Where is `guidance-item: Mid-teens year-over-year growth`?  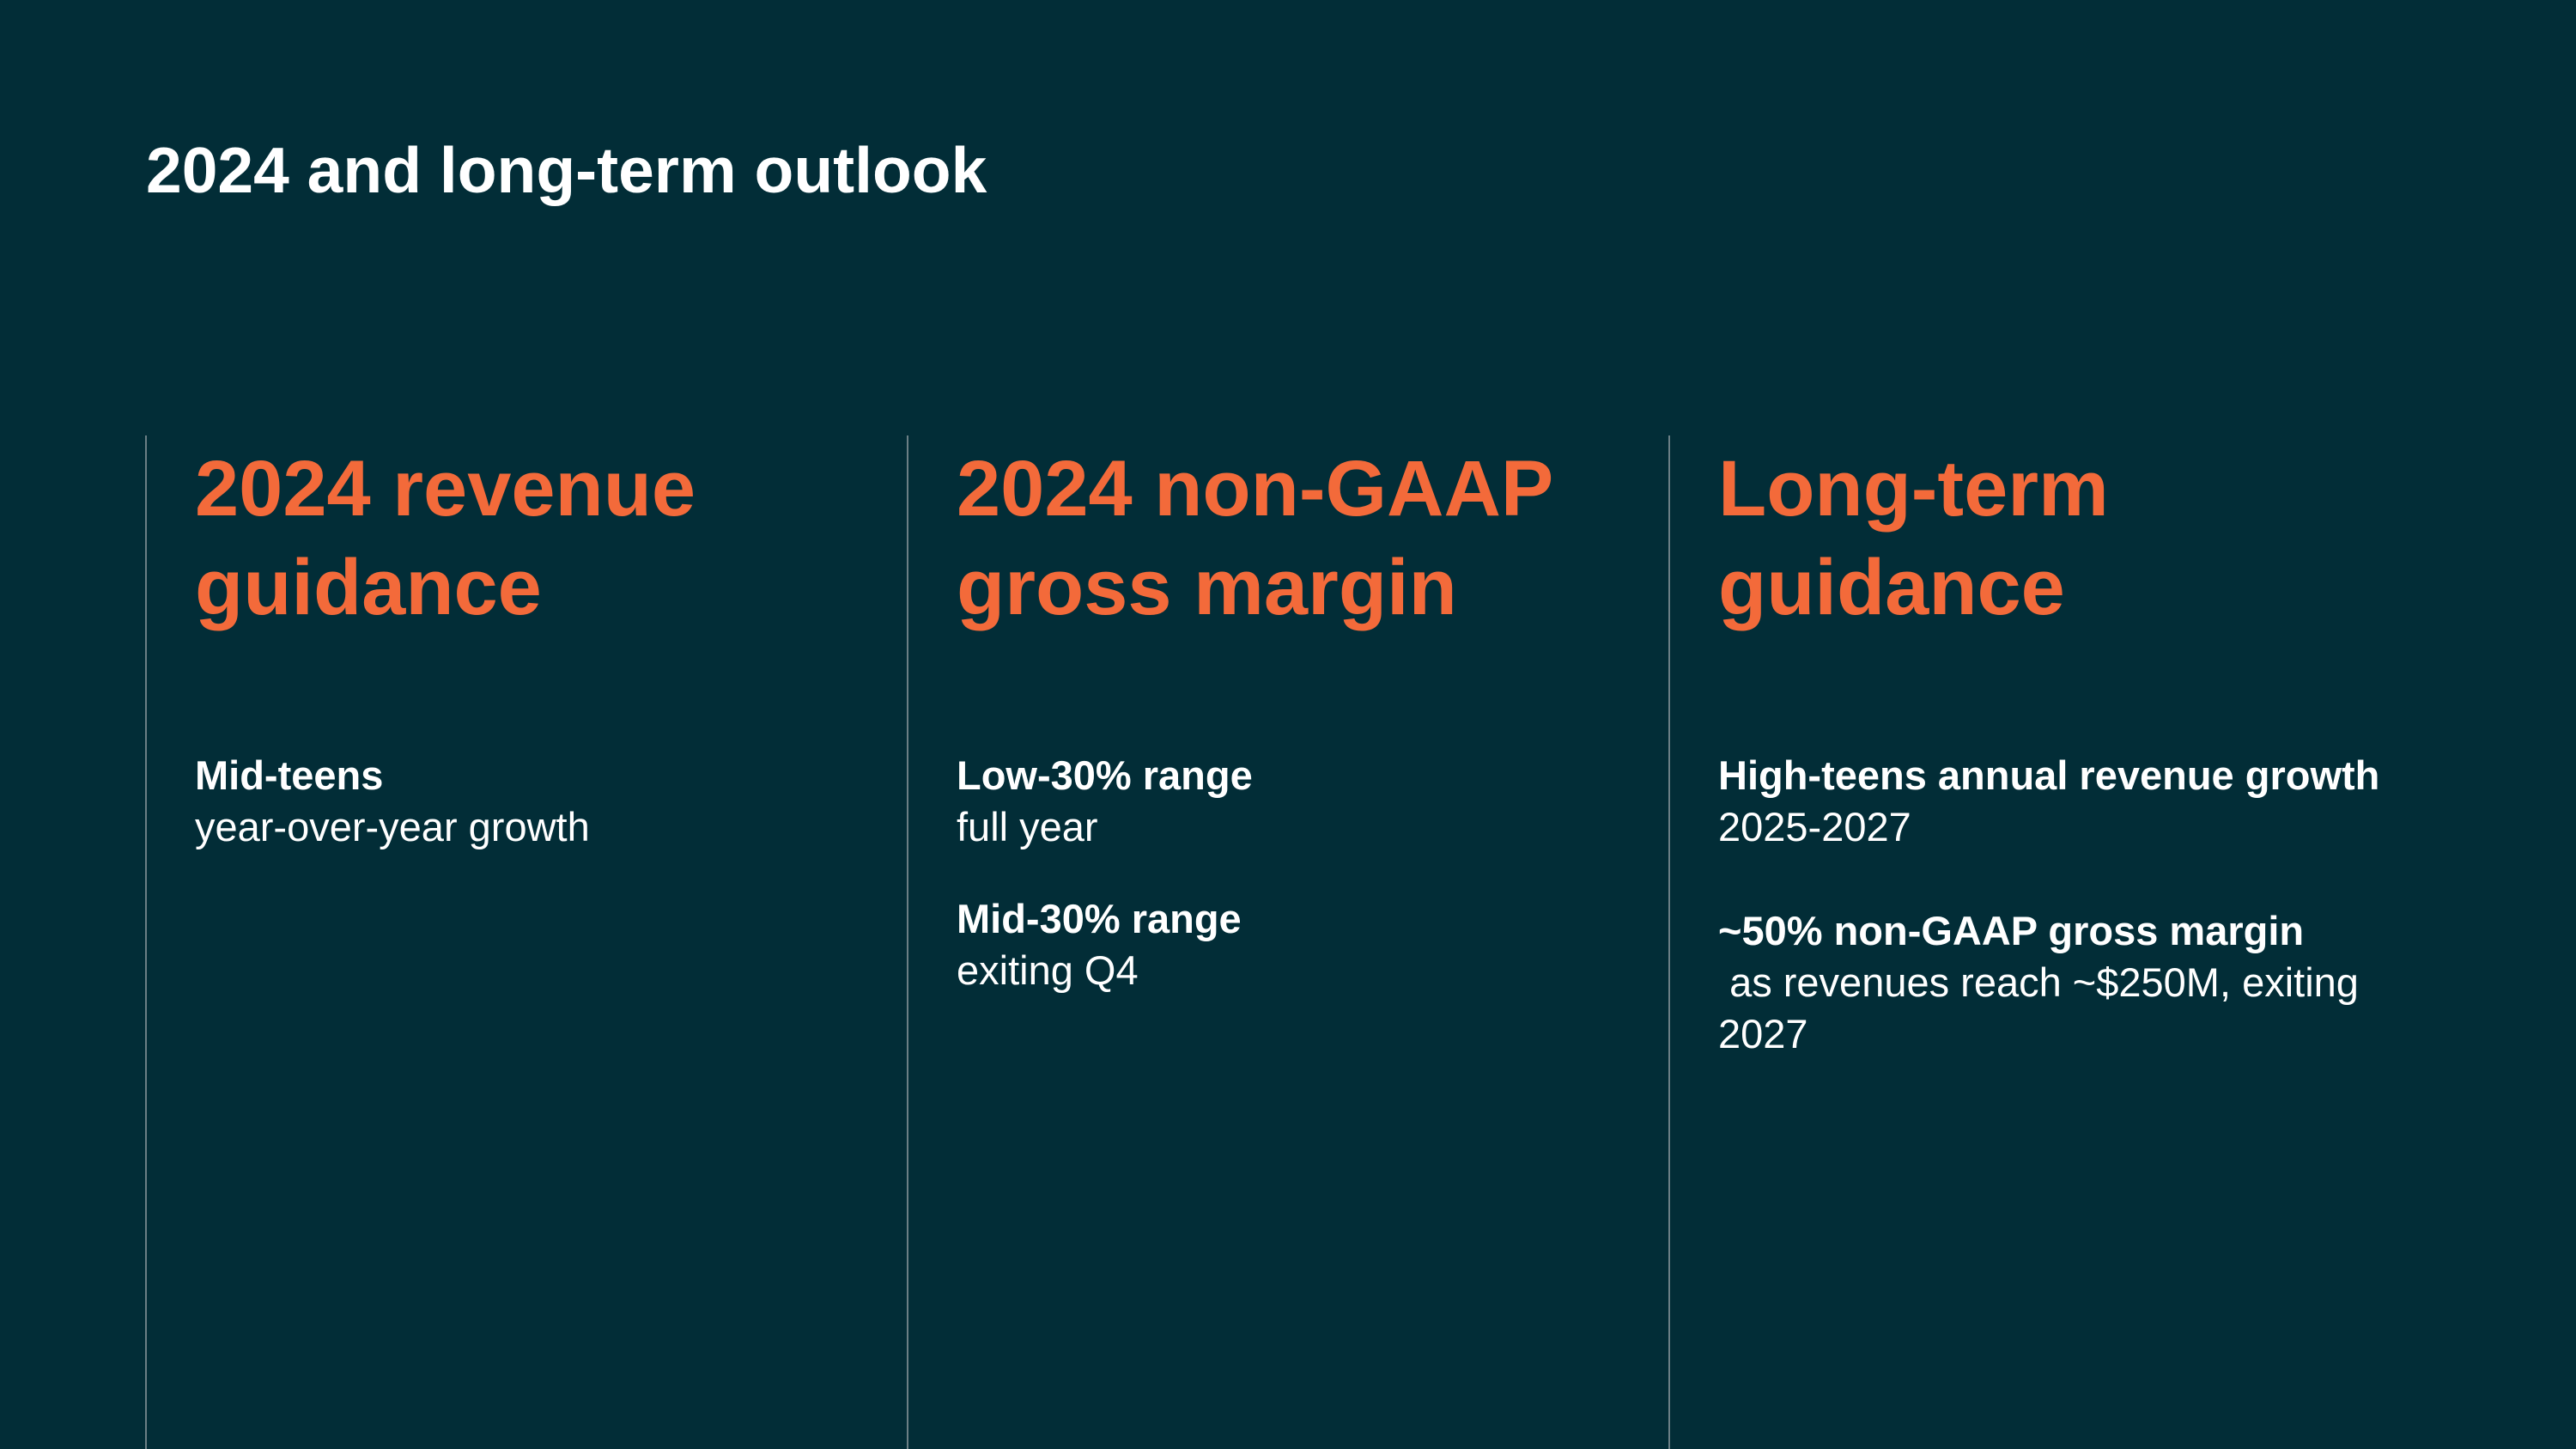 guidance-item: Mid-teens year-over-year growth is located at coordinates (392, 801).